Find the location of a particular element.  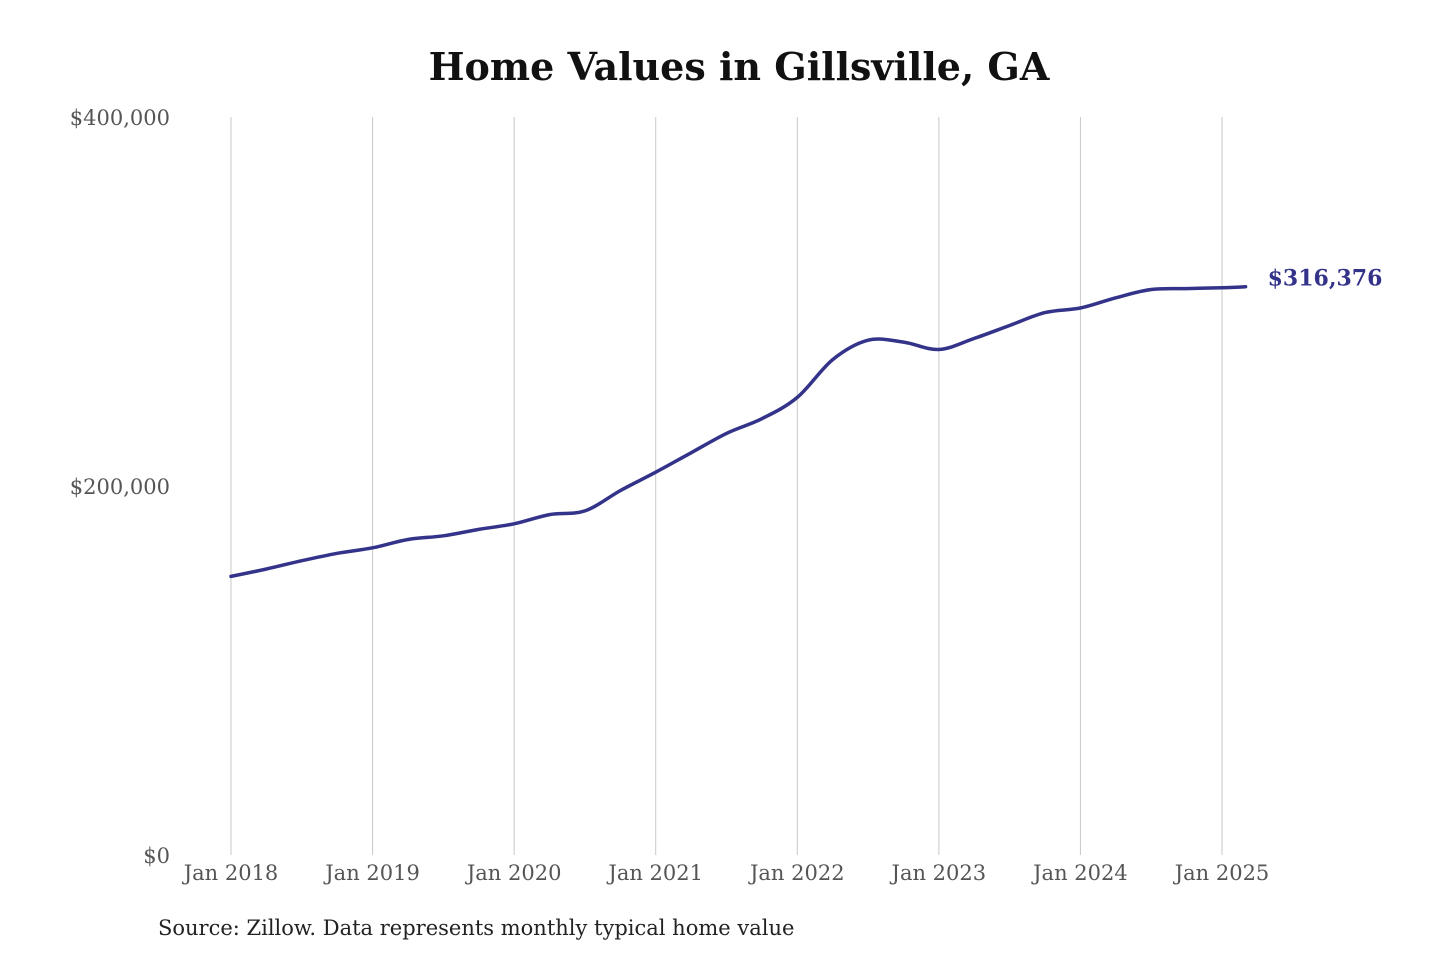

end-value-label: $316,376 is located at coordinates (1325, 279).